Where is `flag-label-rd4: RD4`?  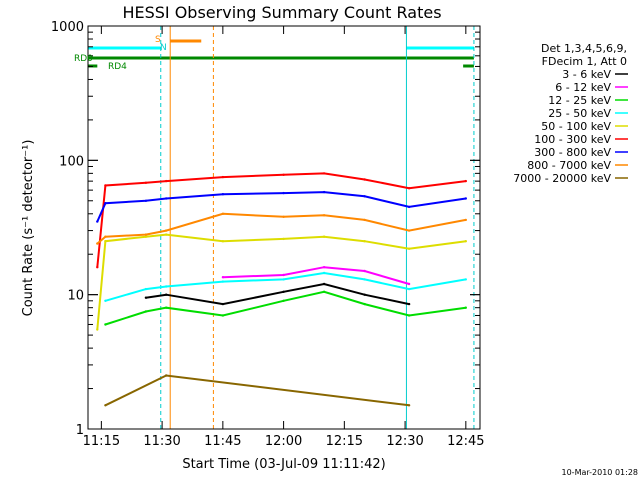 flag-label-rd4: RD4 is located at coordinates (117, 67).